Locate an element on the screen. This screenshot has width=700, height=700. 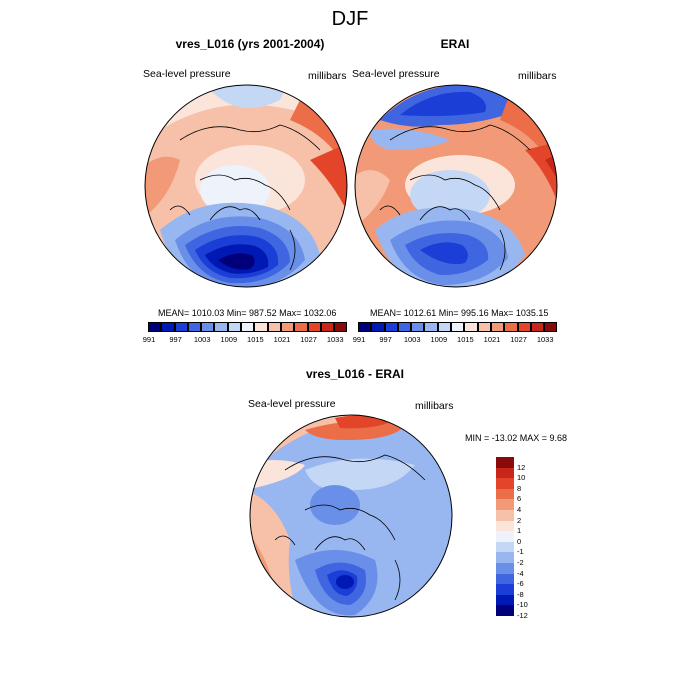
diff-colorbar-tick-label: 10 is located at coordinates (521, 478).